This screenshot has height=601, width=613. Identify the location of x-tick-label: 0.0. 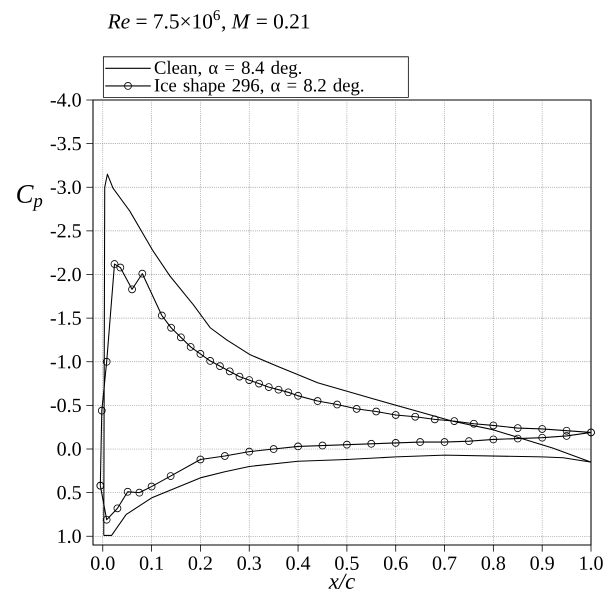
(103, 563).